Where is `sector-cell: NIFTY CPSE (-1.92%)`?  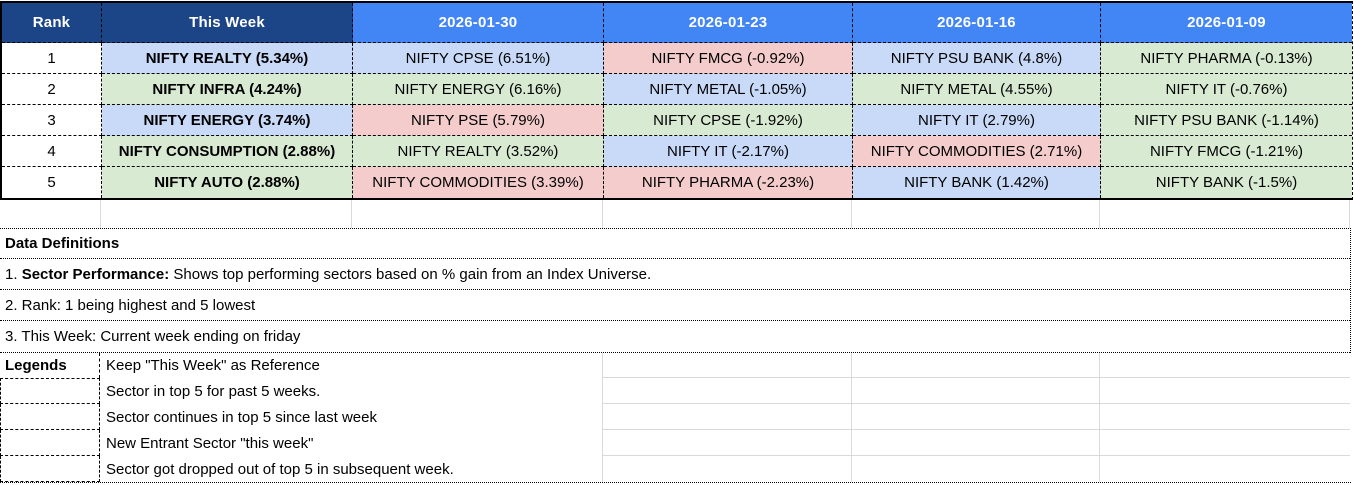
sector-cell: NIFTY CPSE (-1.92%) is located at coordinates (728, 120).